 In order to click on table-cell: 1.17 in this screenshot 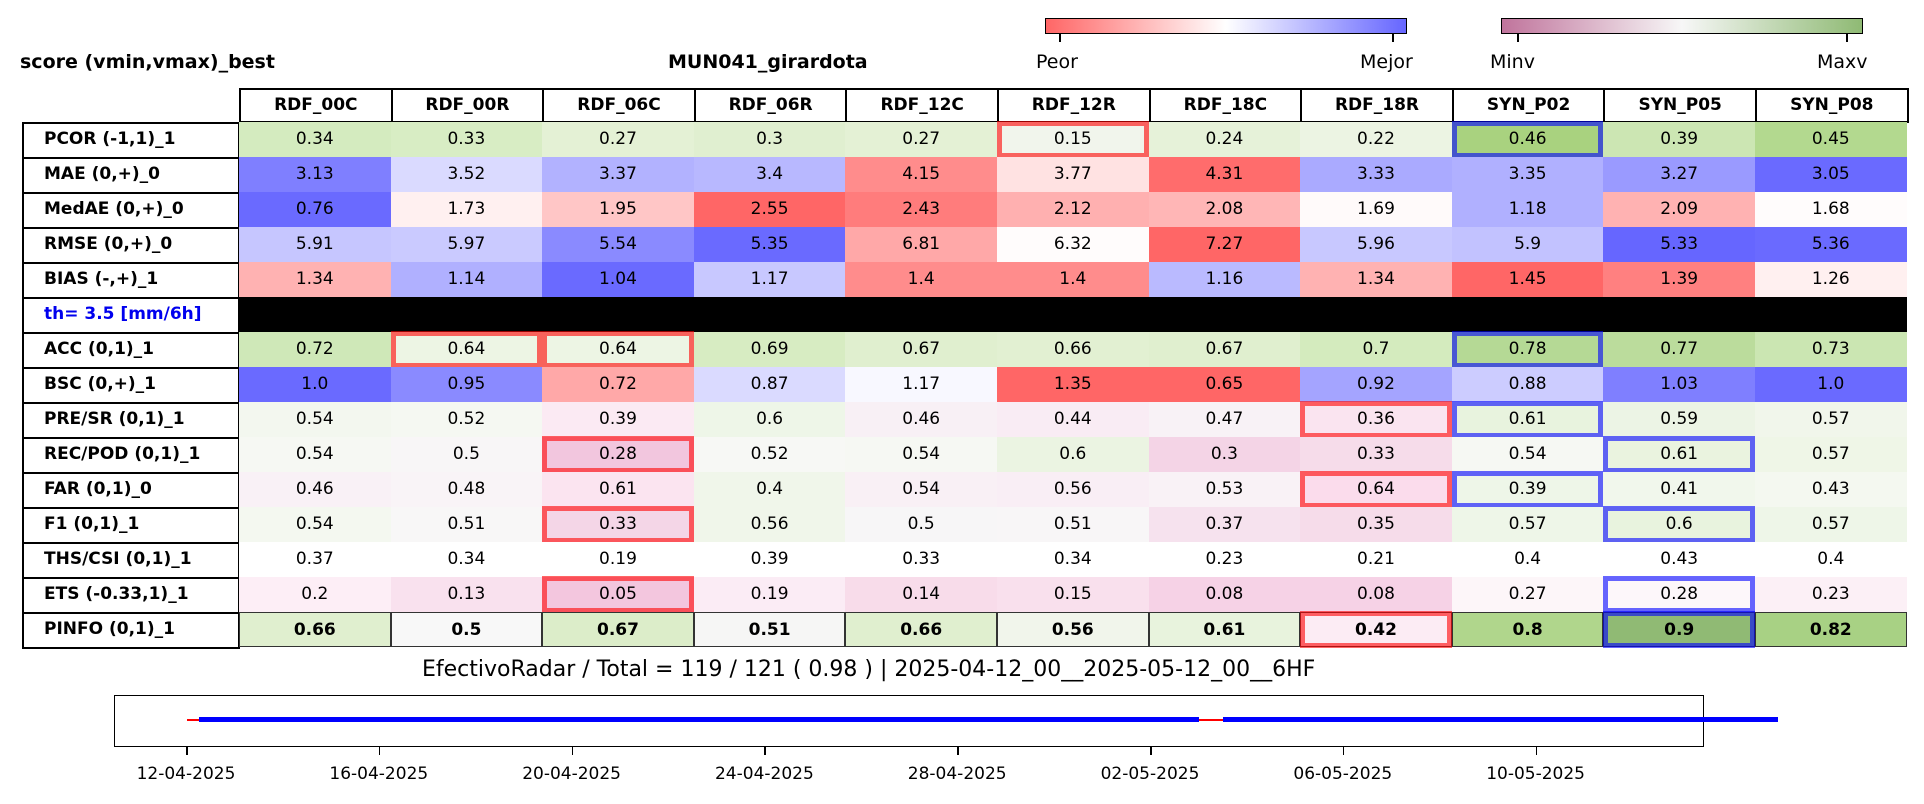, I will do `click(769, 279)`.